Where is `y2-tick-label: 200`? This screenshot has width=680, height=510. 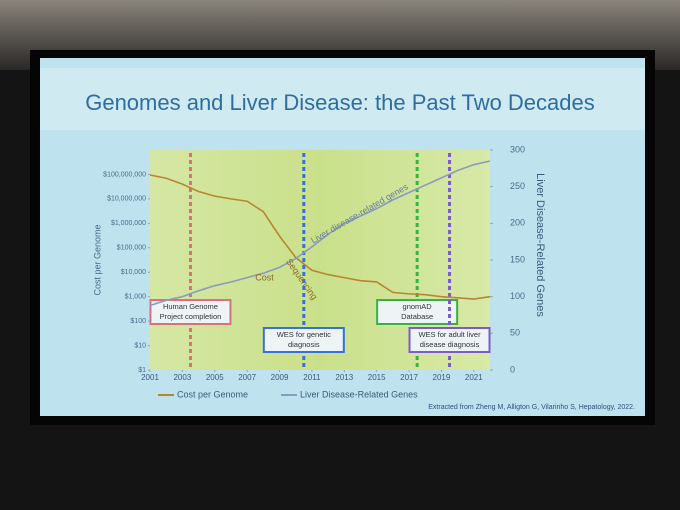
y2-tick-label: 200 is located at coordinates (517, 223).